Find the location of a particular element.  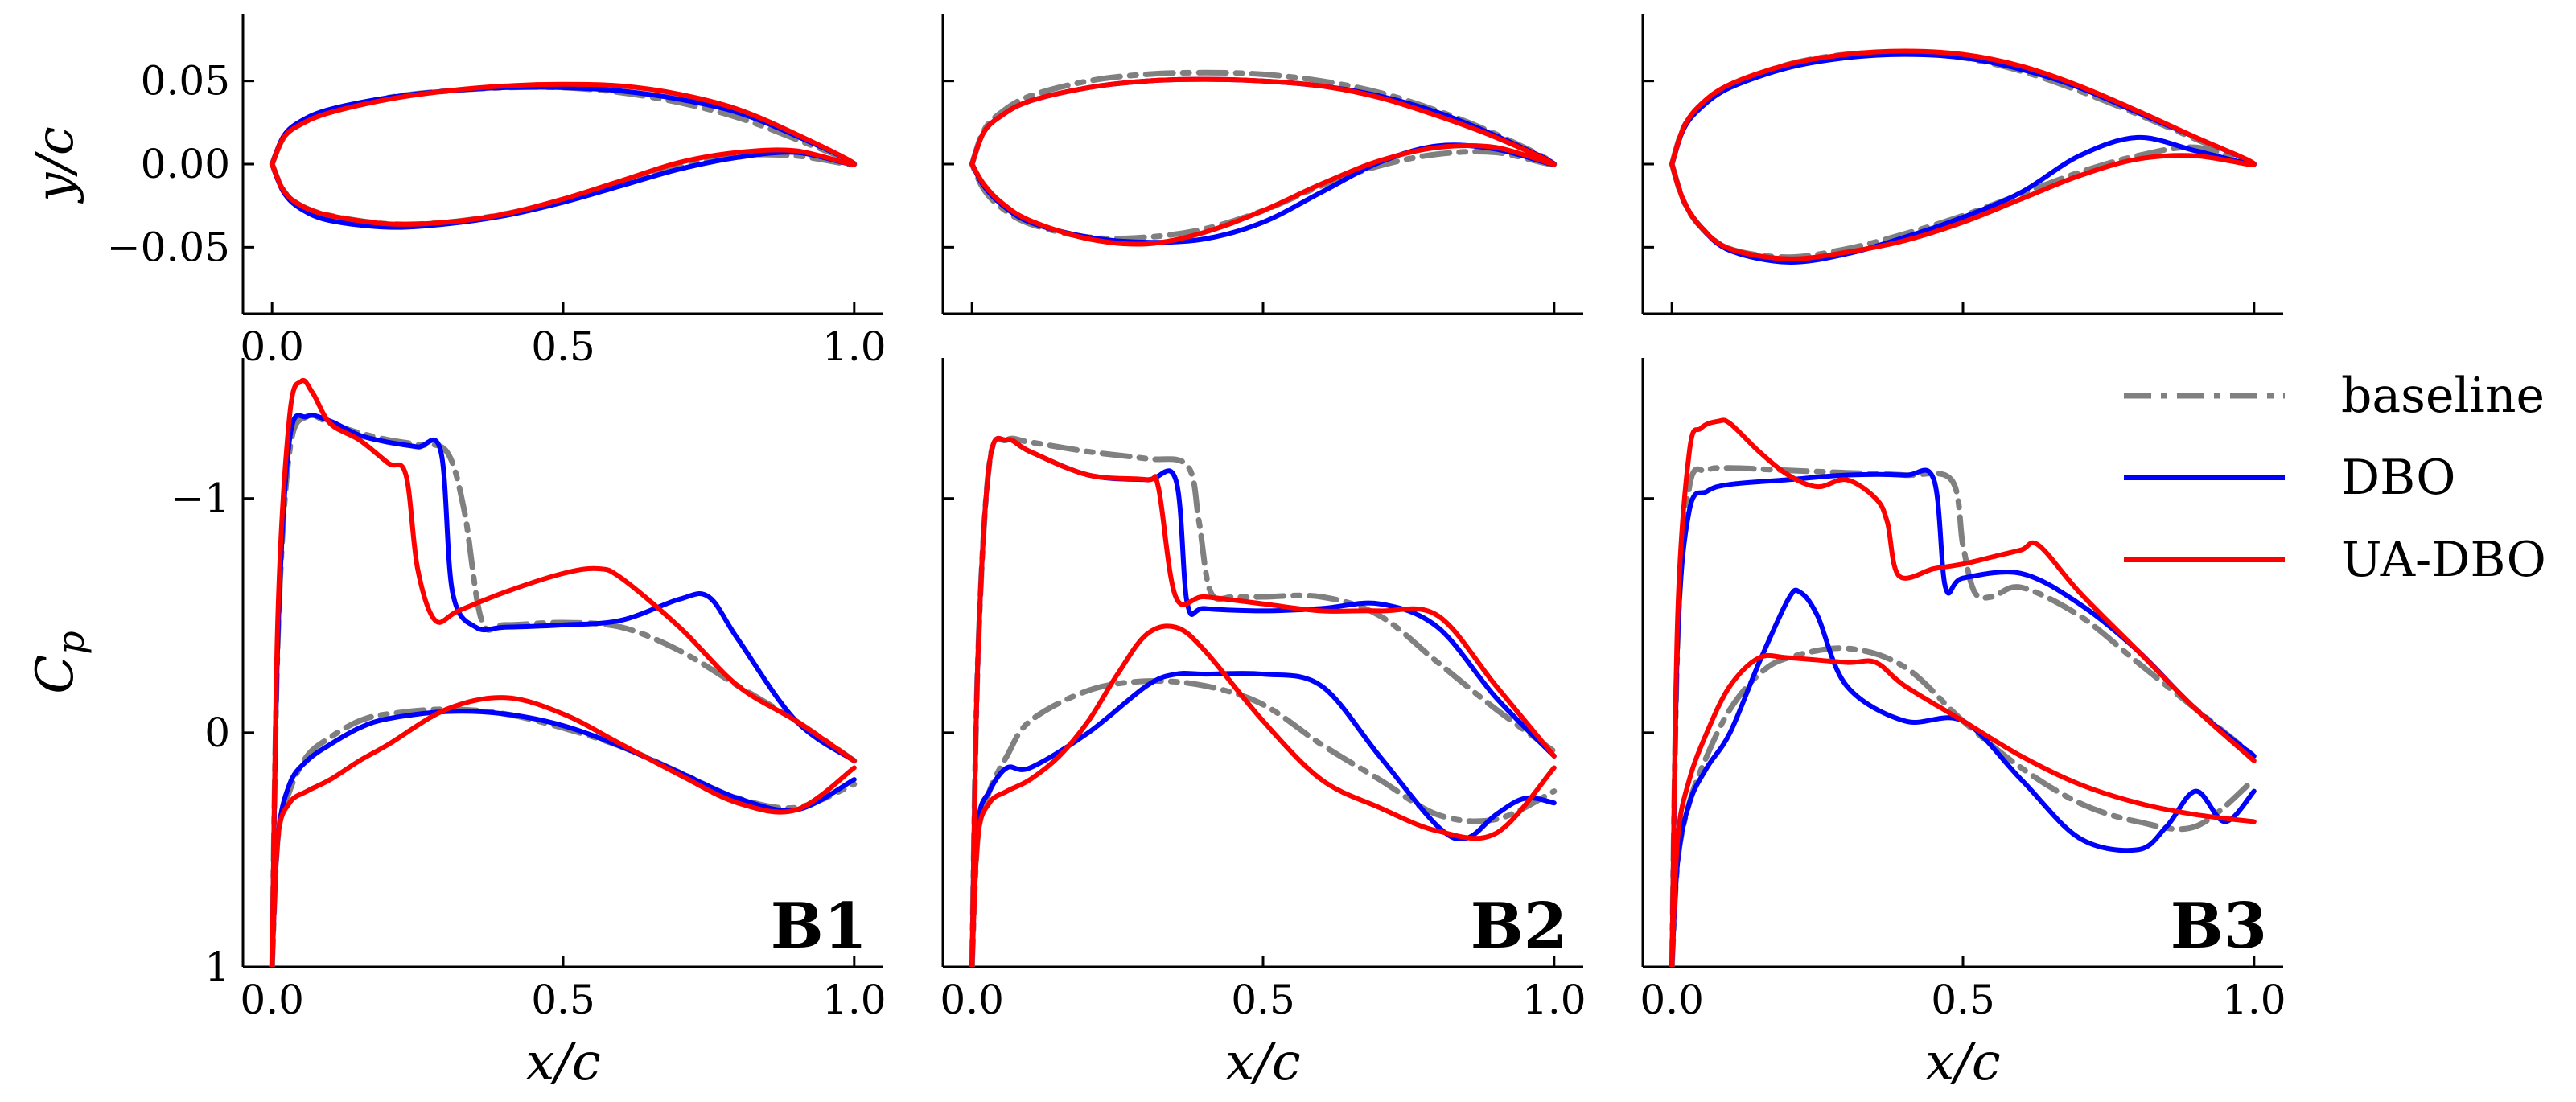

legend-label-baseline: baseline is located at coordinates (2443, 396).